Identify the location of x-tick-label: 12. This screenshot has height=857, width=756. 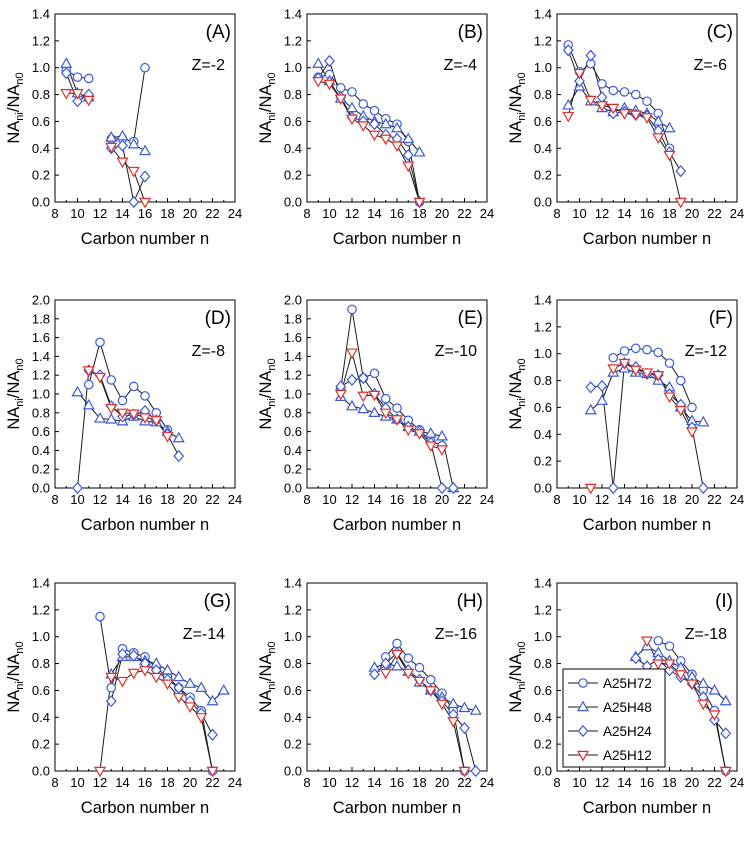
(352, 782).